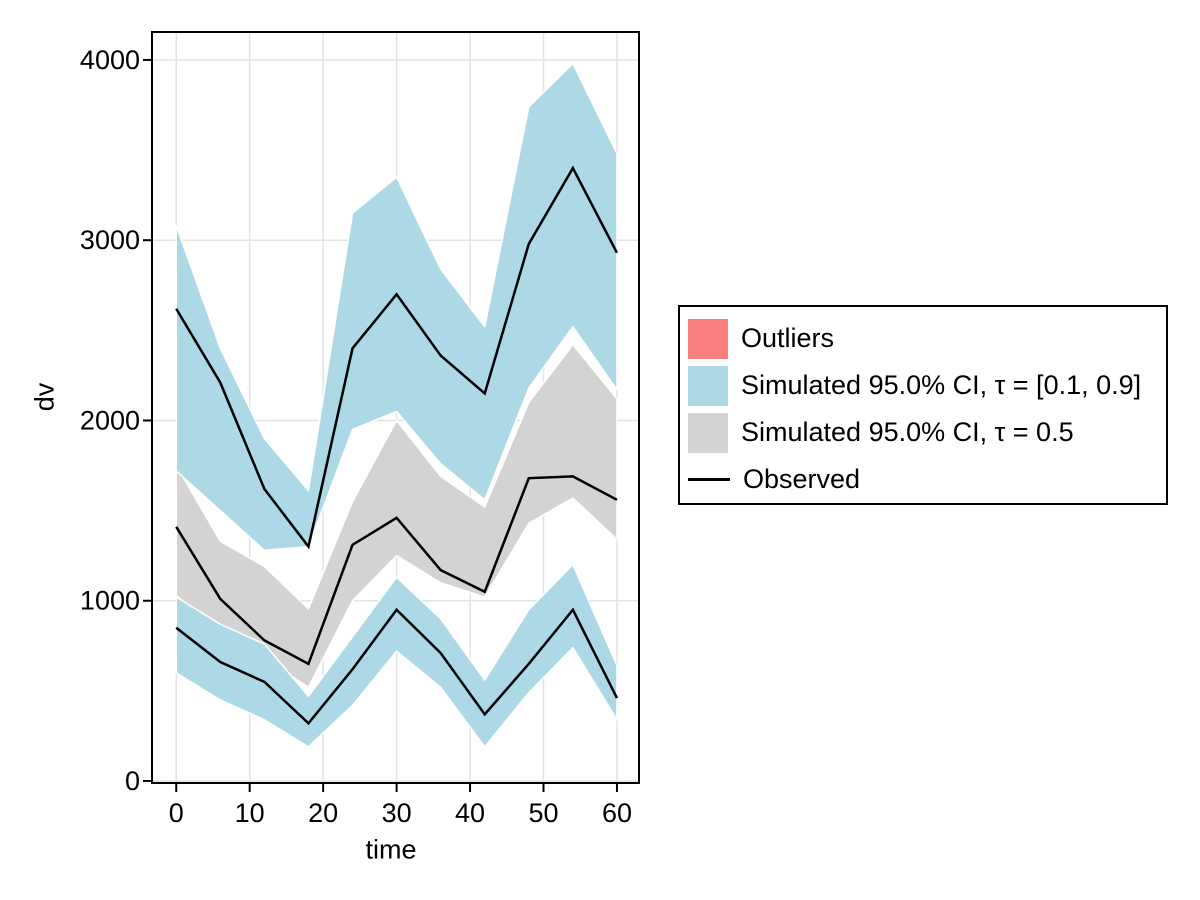  Describe the element at coordinates (323, 813) in the screenshot. I see `x-tick-label: 20` at that location.